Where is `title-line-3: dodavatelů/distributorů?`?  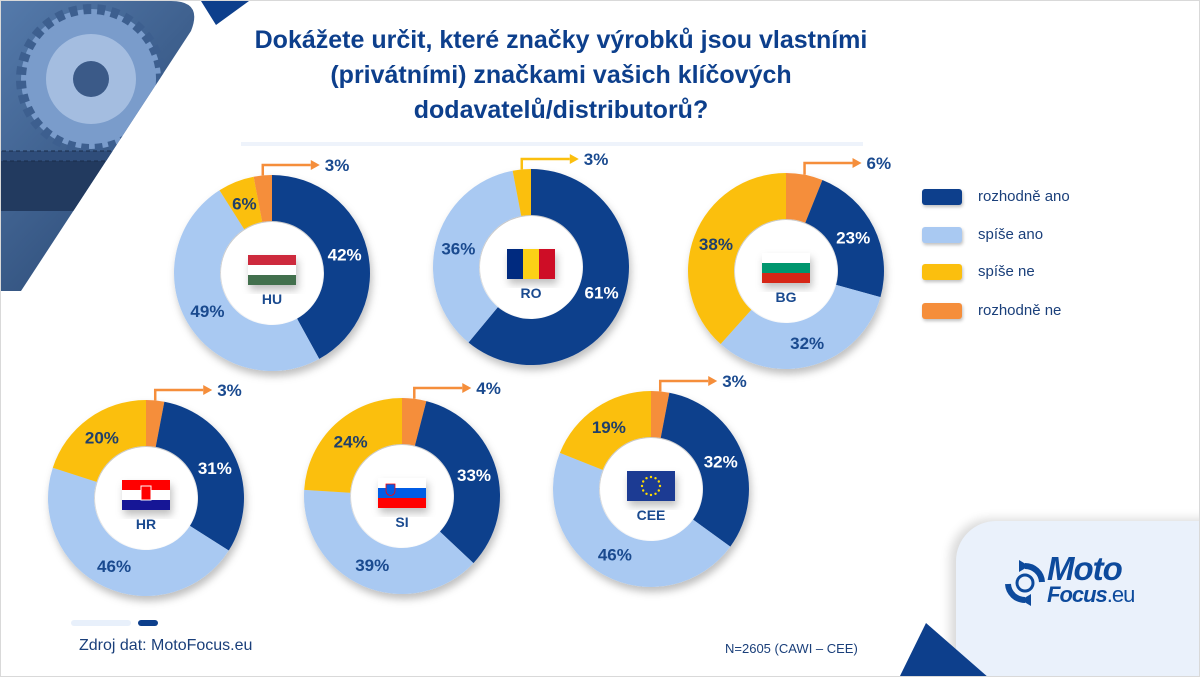
title-line-3: dodavatelů/distributorů? is located at coordinates (561, 110).